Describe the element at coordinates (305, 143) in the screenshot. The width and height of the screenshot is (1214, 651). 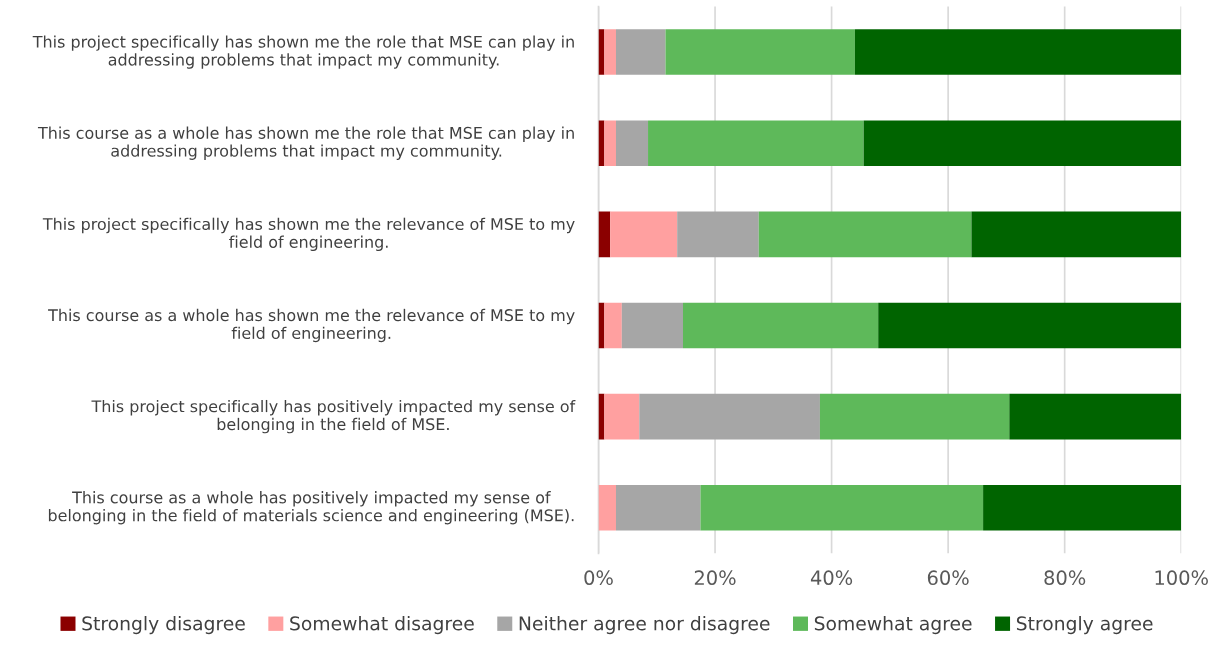
I see `y-tick-label: This course as a whole has shown me the role that MSE can play in addressing problems that impact my community.` at that location.